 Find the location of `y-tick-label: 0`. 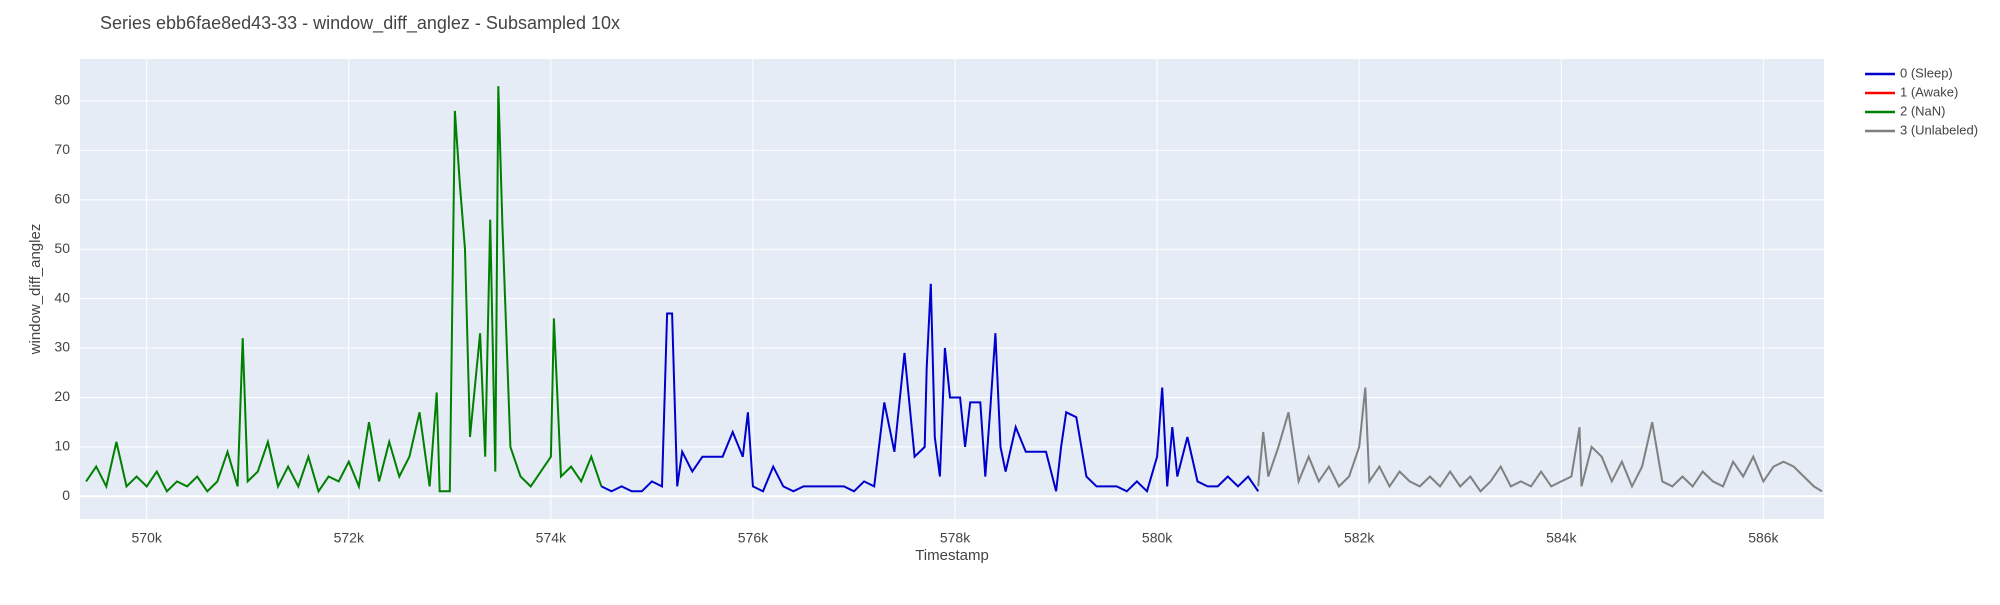

y-tick-label: 0 is located at coordinates (66, 495).